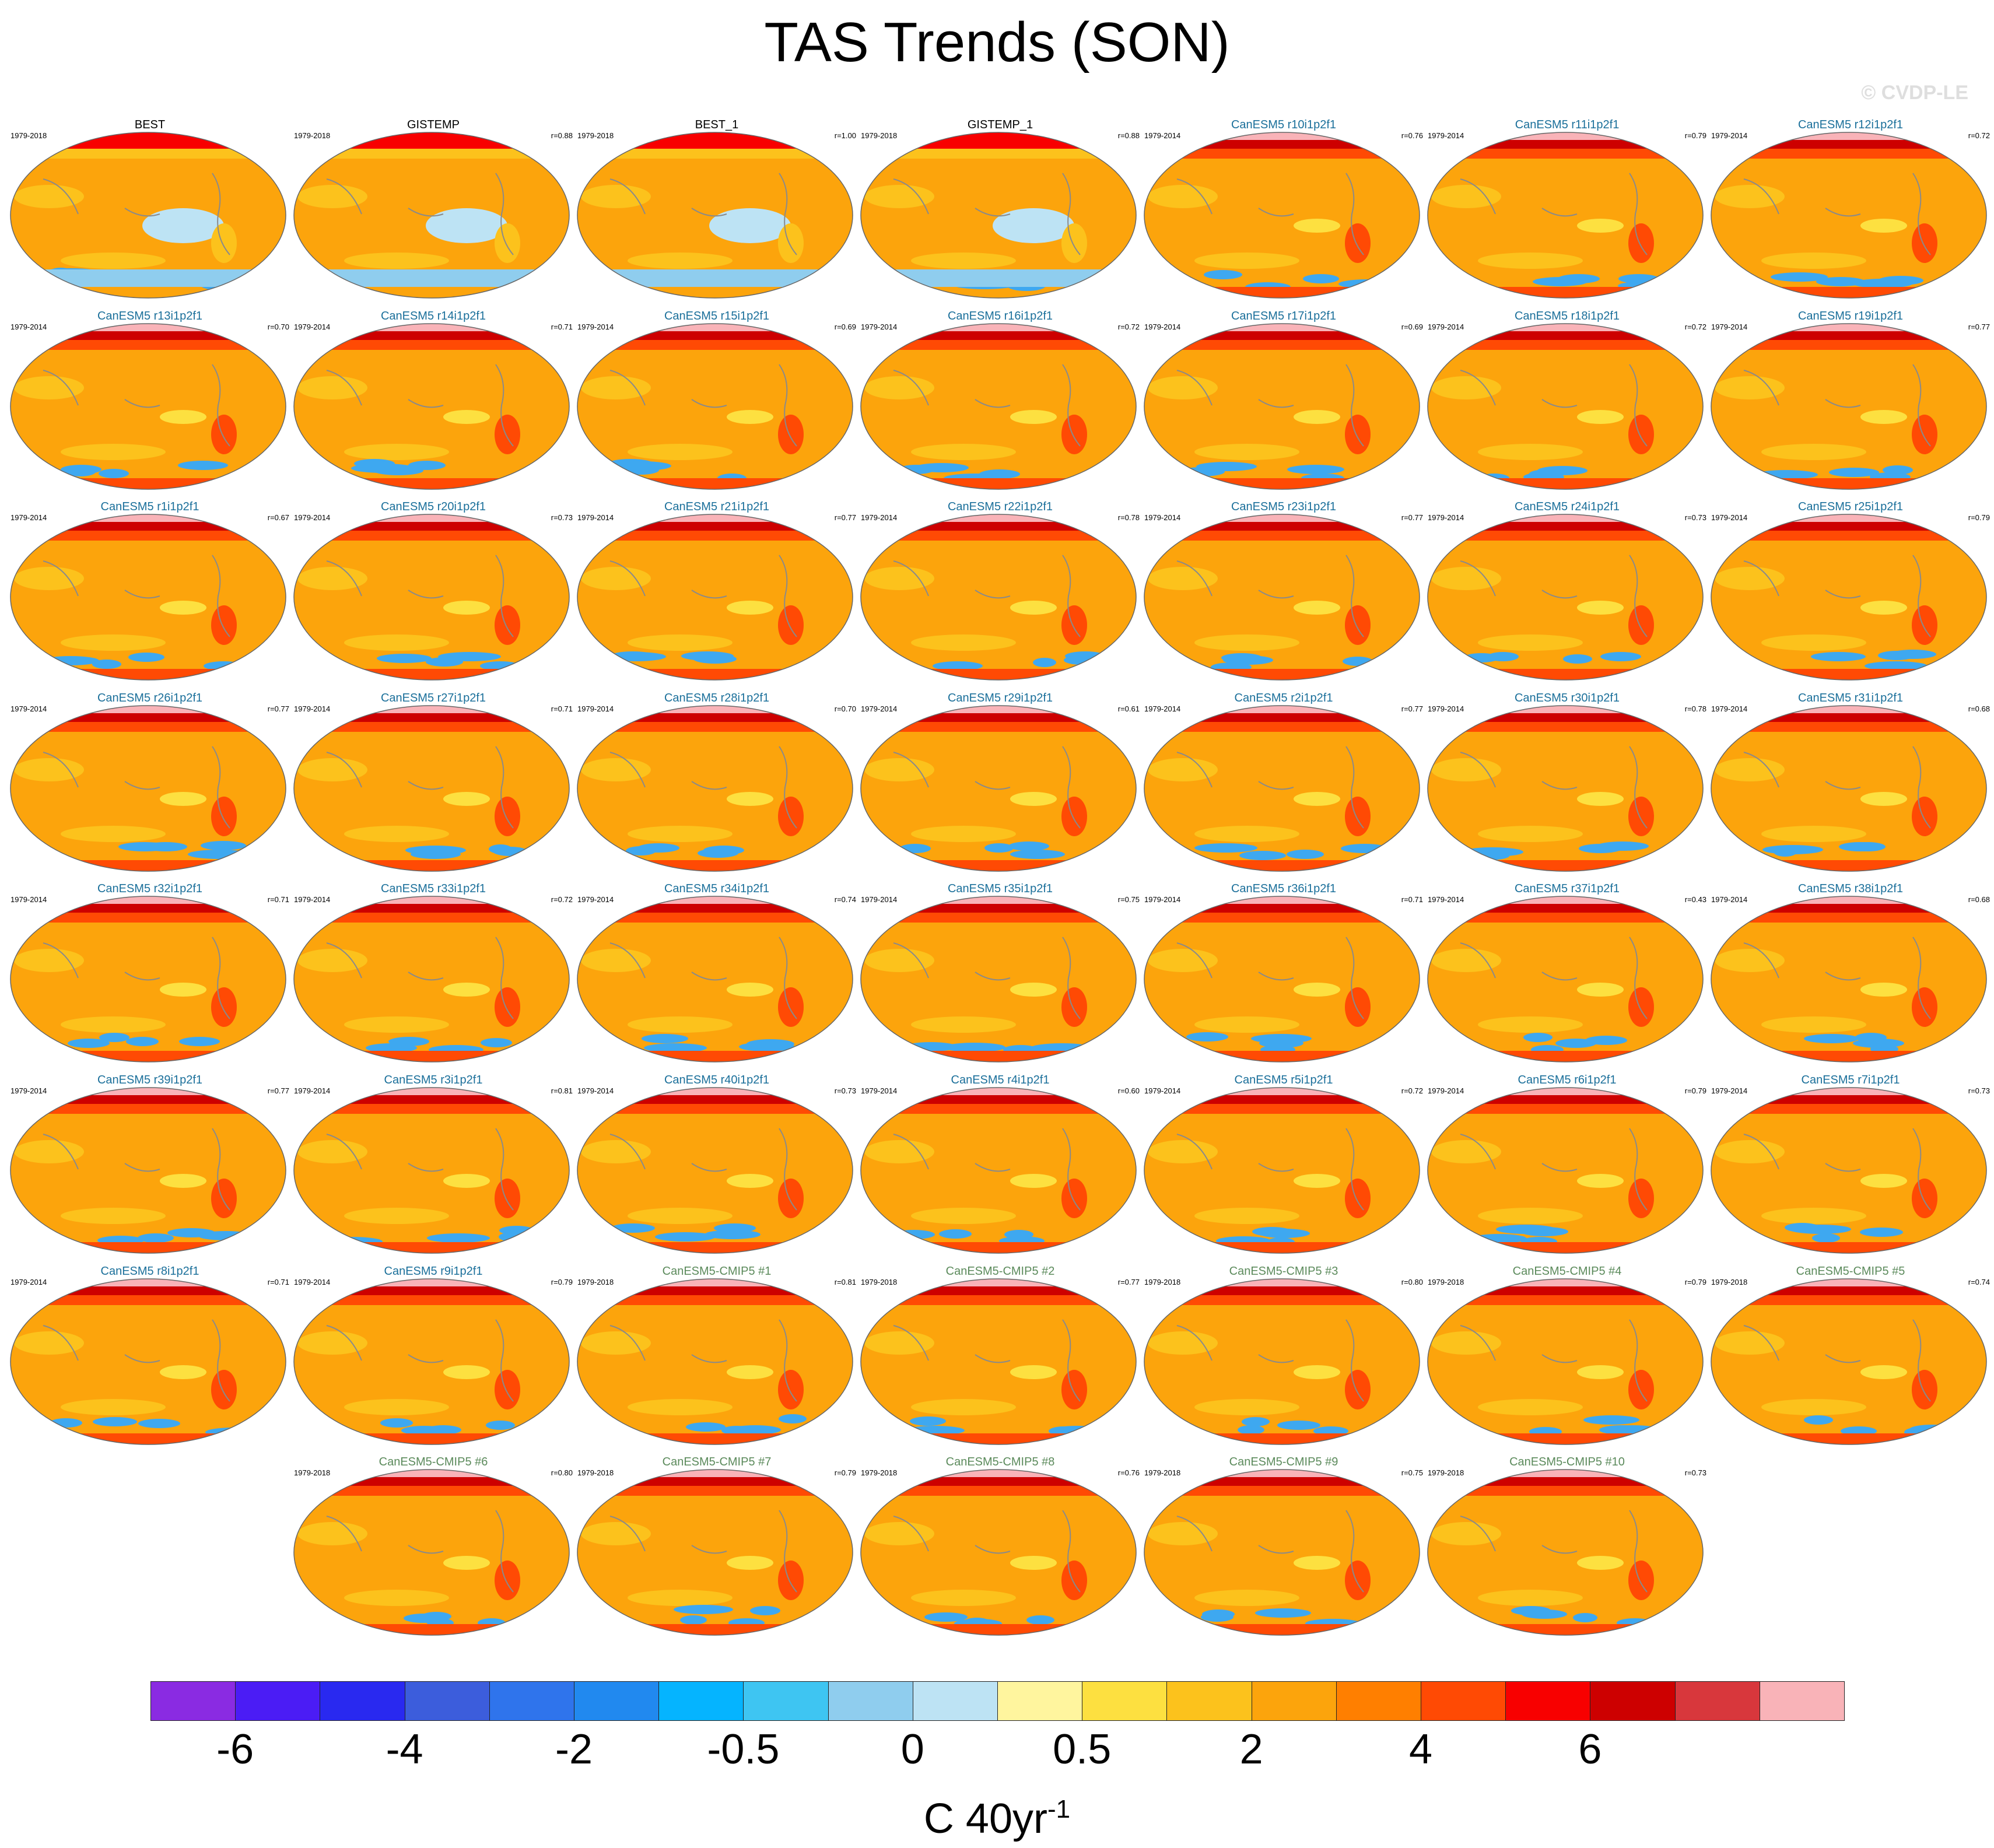 The width and height of the screenshot is (1994, 1848). Describe the element at coordinates (717, 1462) in the screenshot. I see `panel-title: CanESM5-CMIP5 #7` at that location.